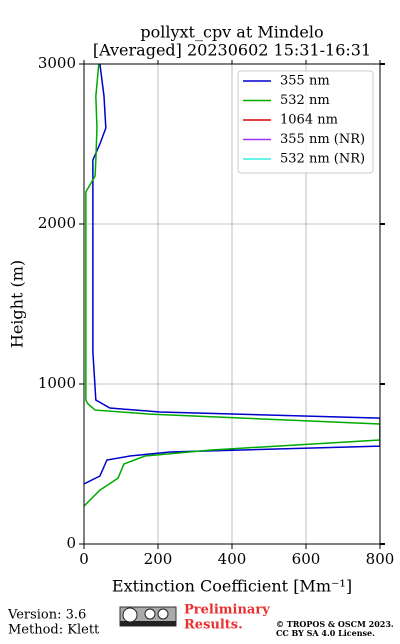 The width and height of the screenshot is (400, 644). I want to click on x-tick-label: 200, so click(158, 559).